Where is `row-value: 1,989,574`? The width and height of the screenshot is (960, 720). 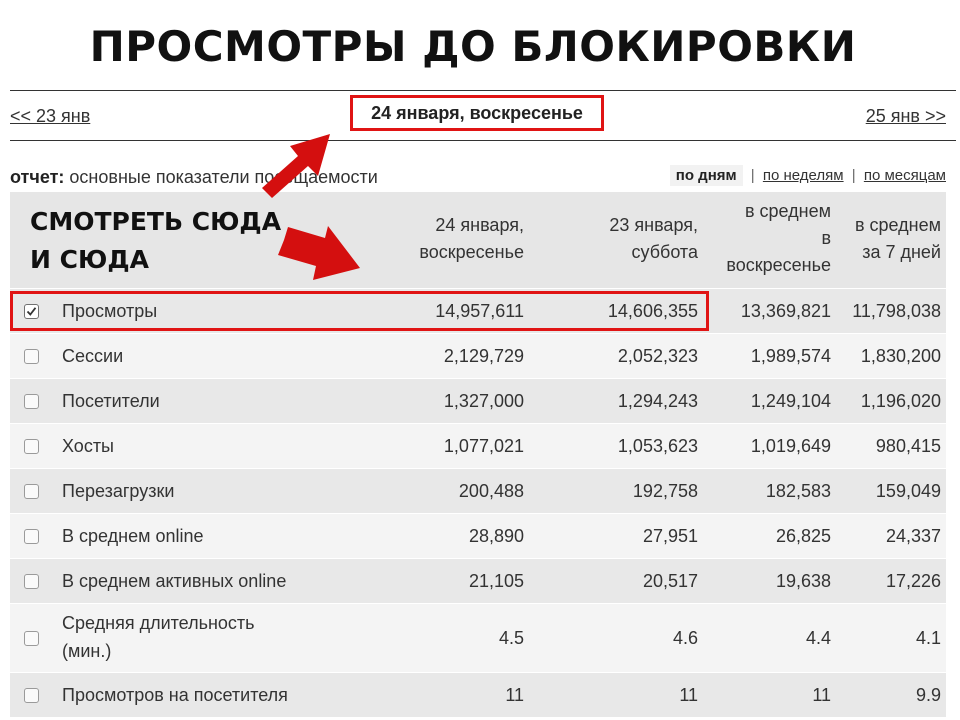
row-value: 1,989,574 is located at coordinates (790, 355).